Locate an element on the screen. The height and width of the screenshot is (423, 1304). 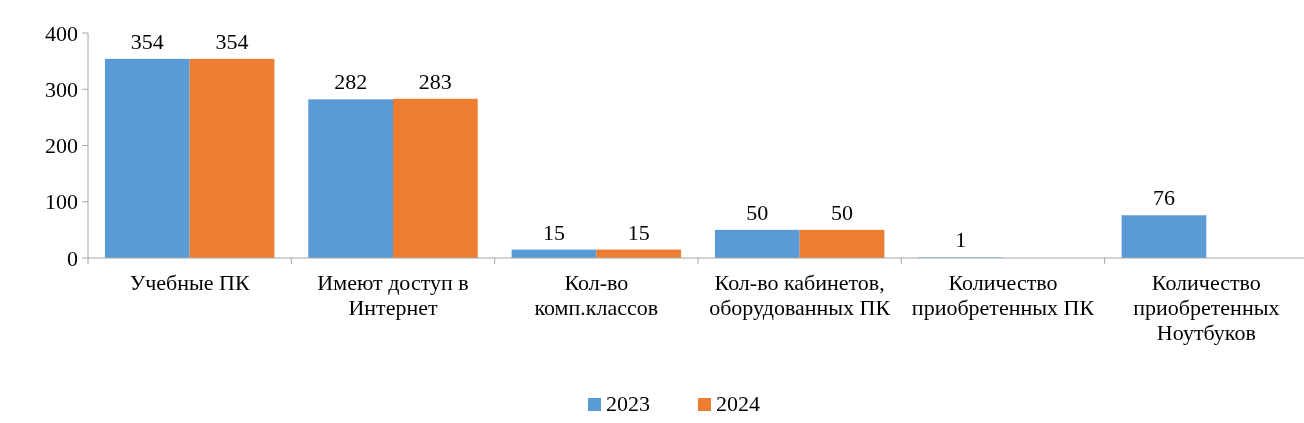
data-label: 76 is located at coordinates (1163, 198).